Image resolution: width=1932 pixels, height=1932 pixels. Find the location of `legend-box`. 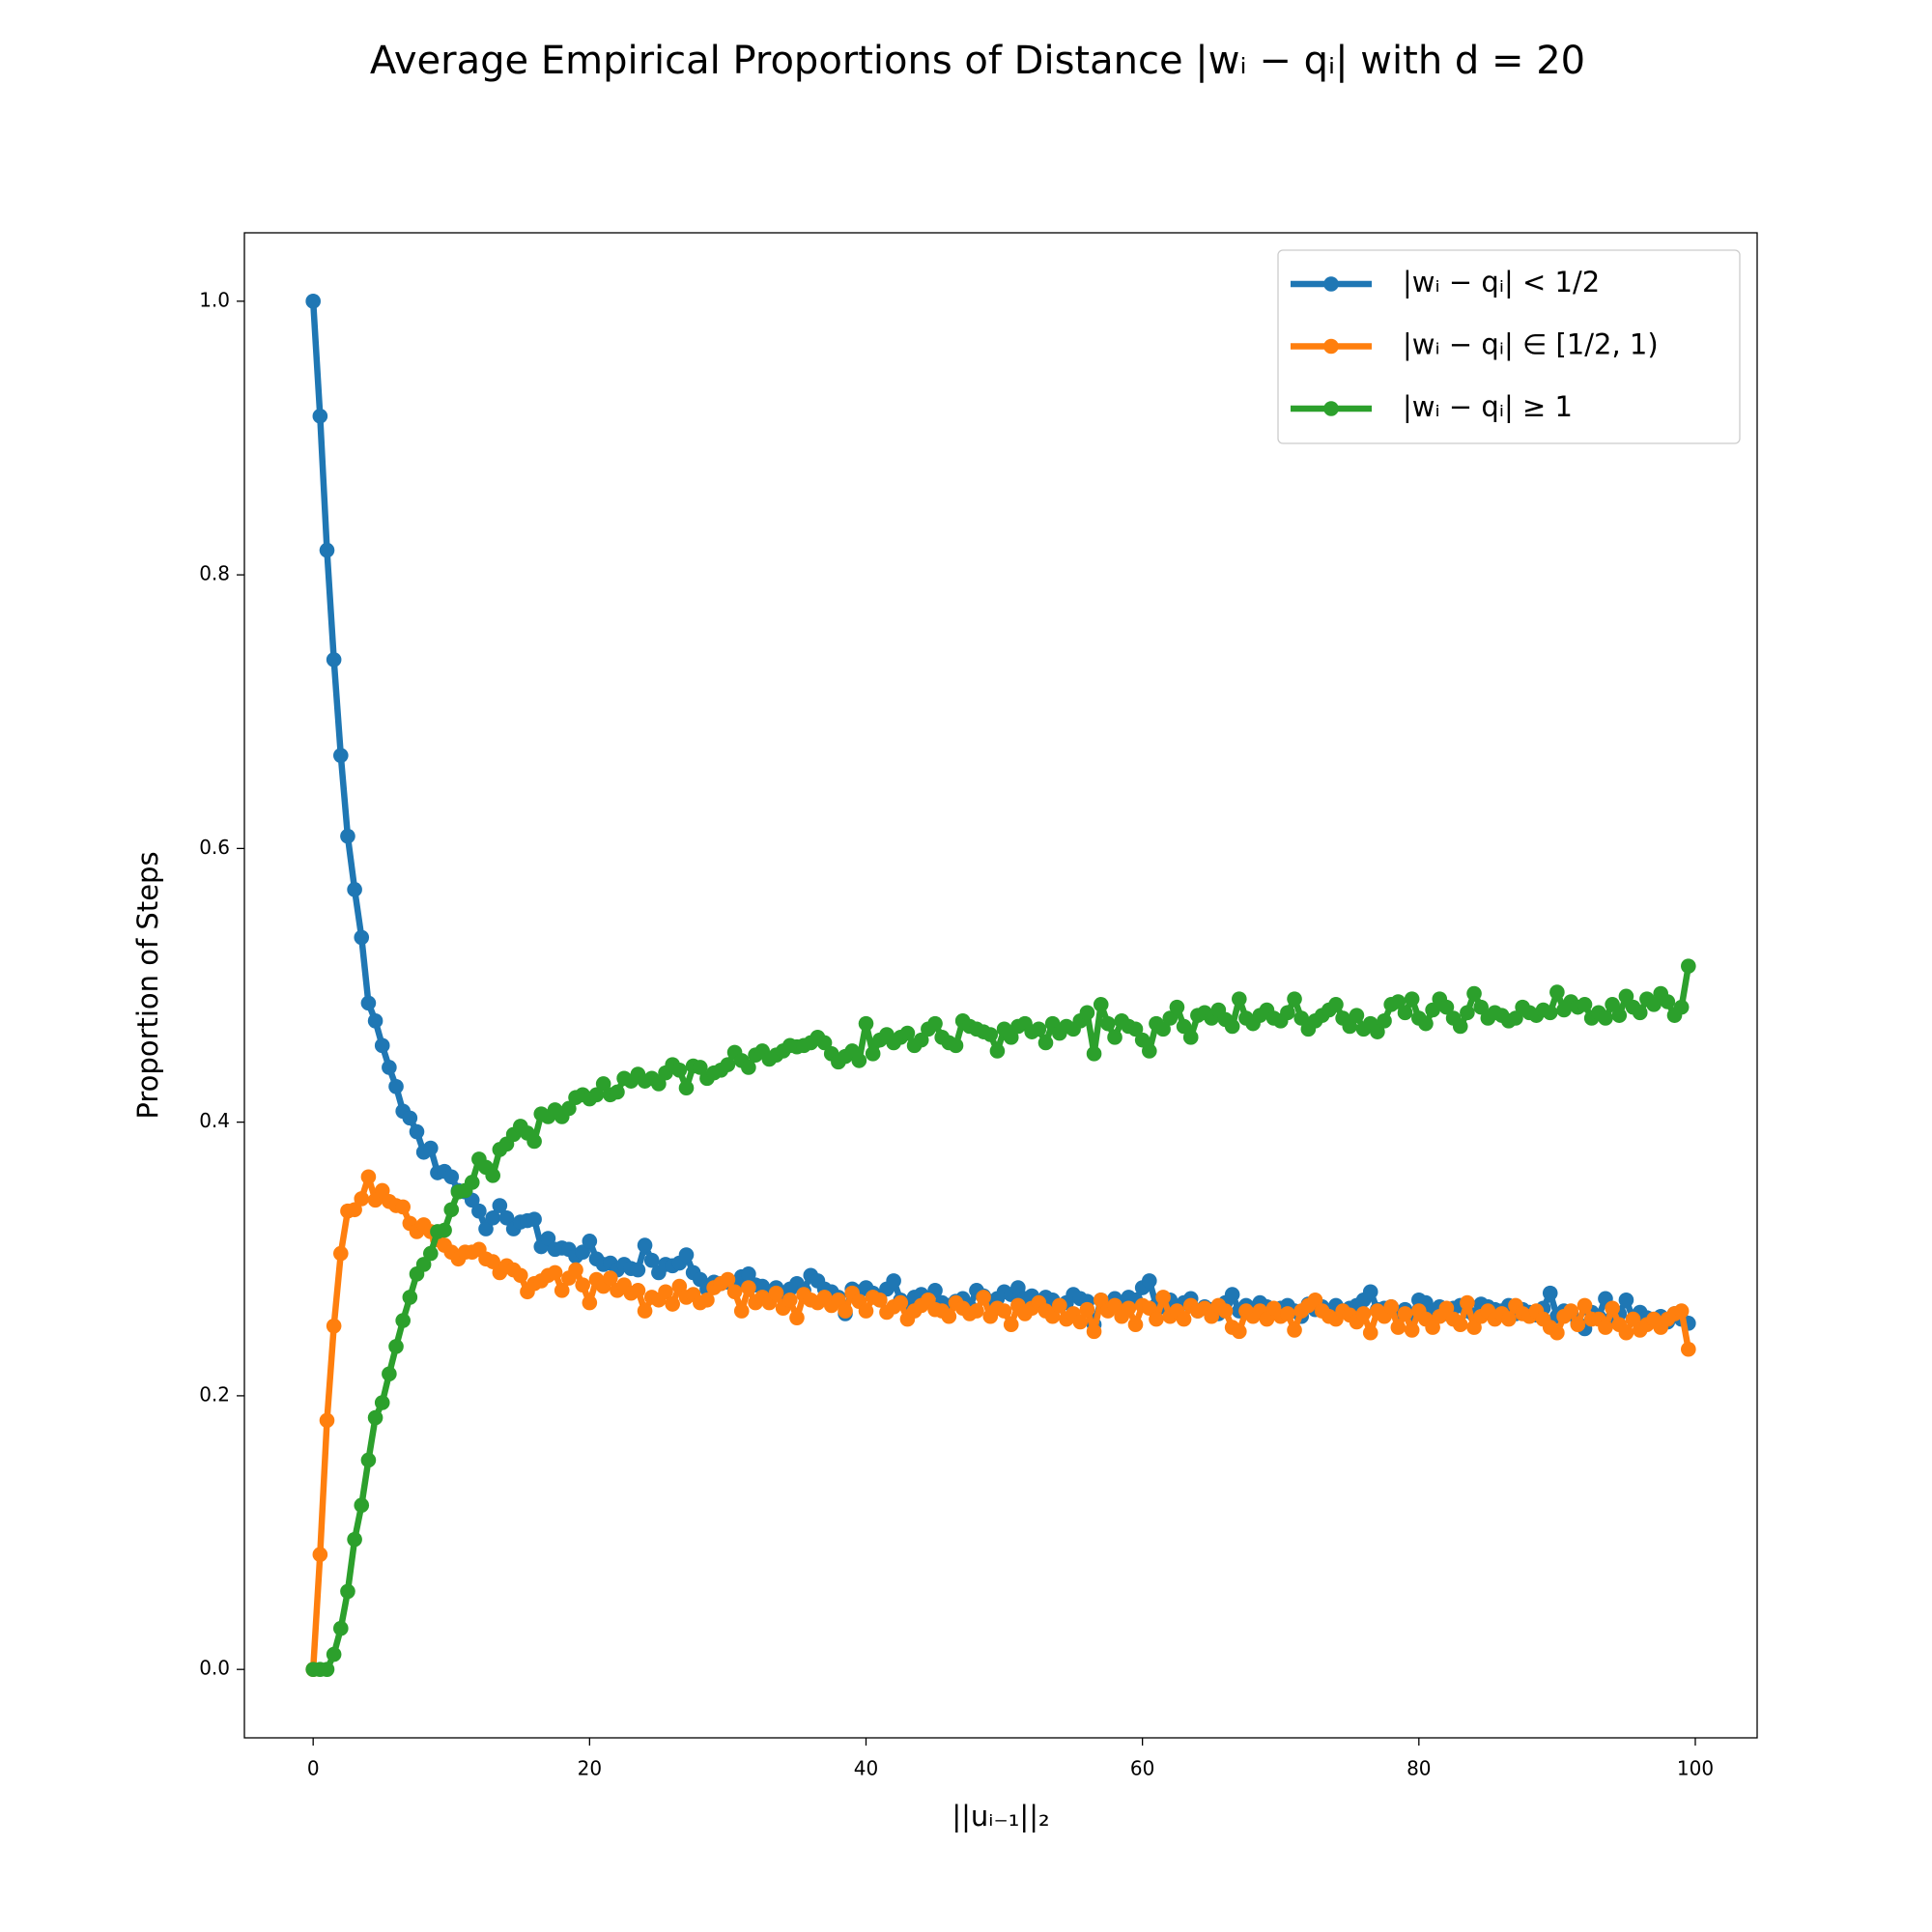

legend-box is located at coordinates (1509, 346).